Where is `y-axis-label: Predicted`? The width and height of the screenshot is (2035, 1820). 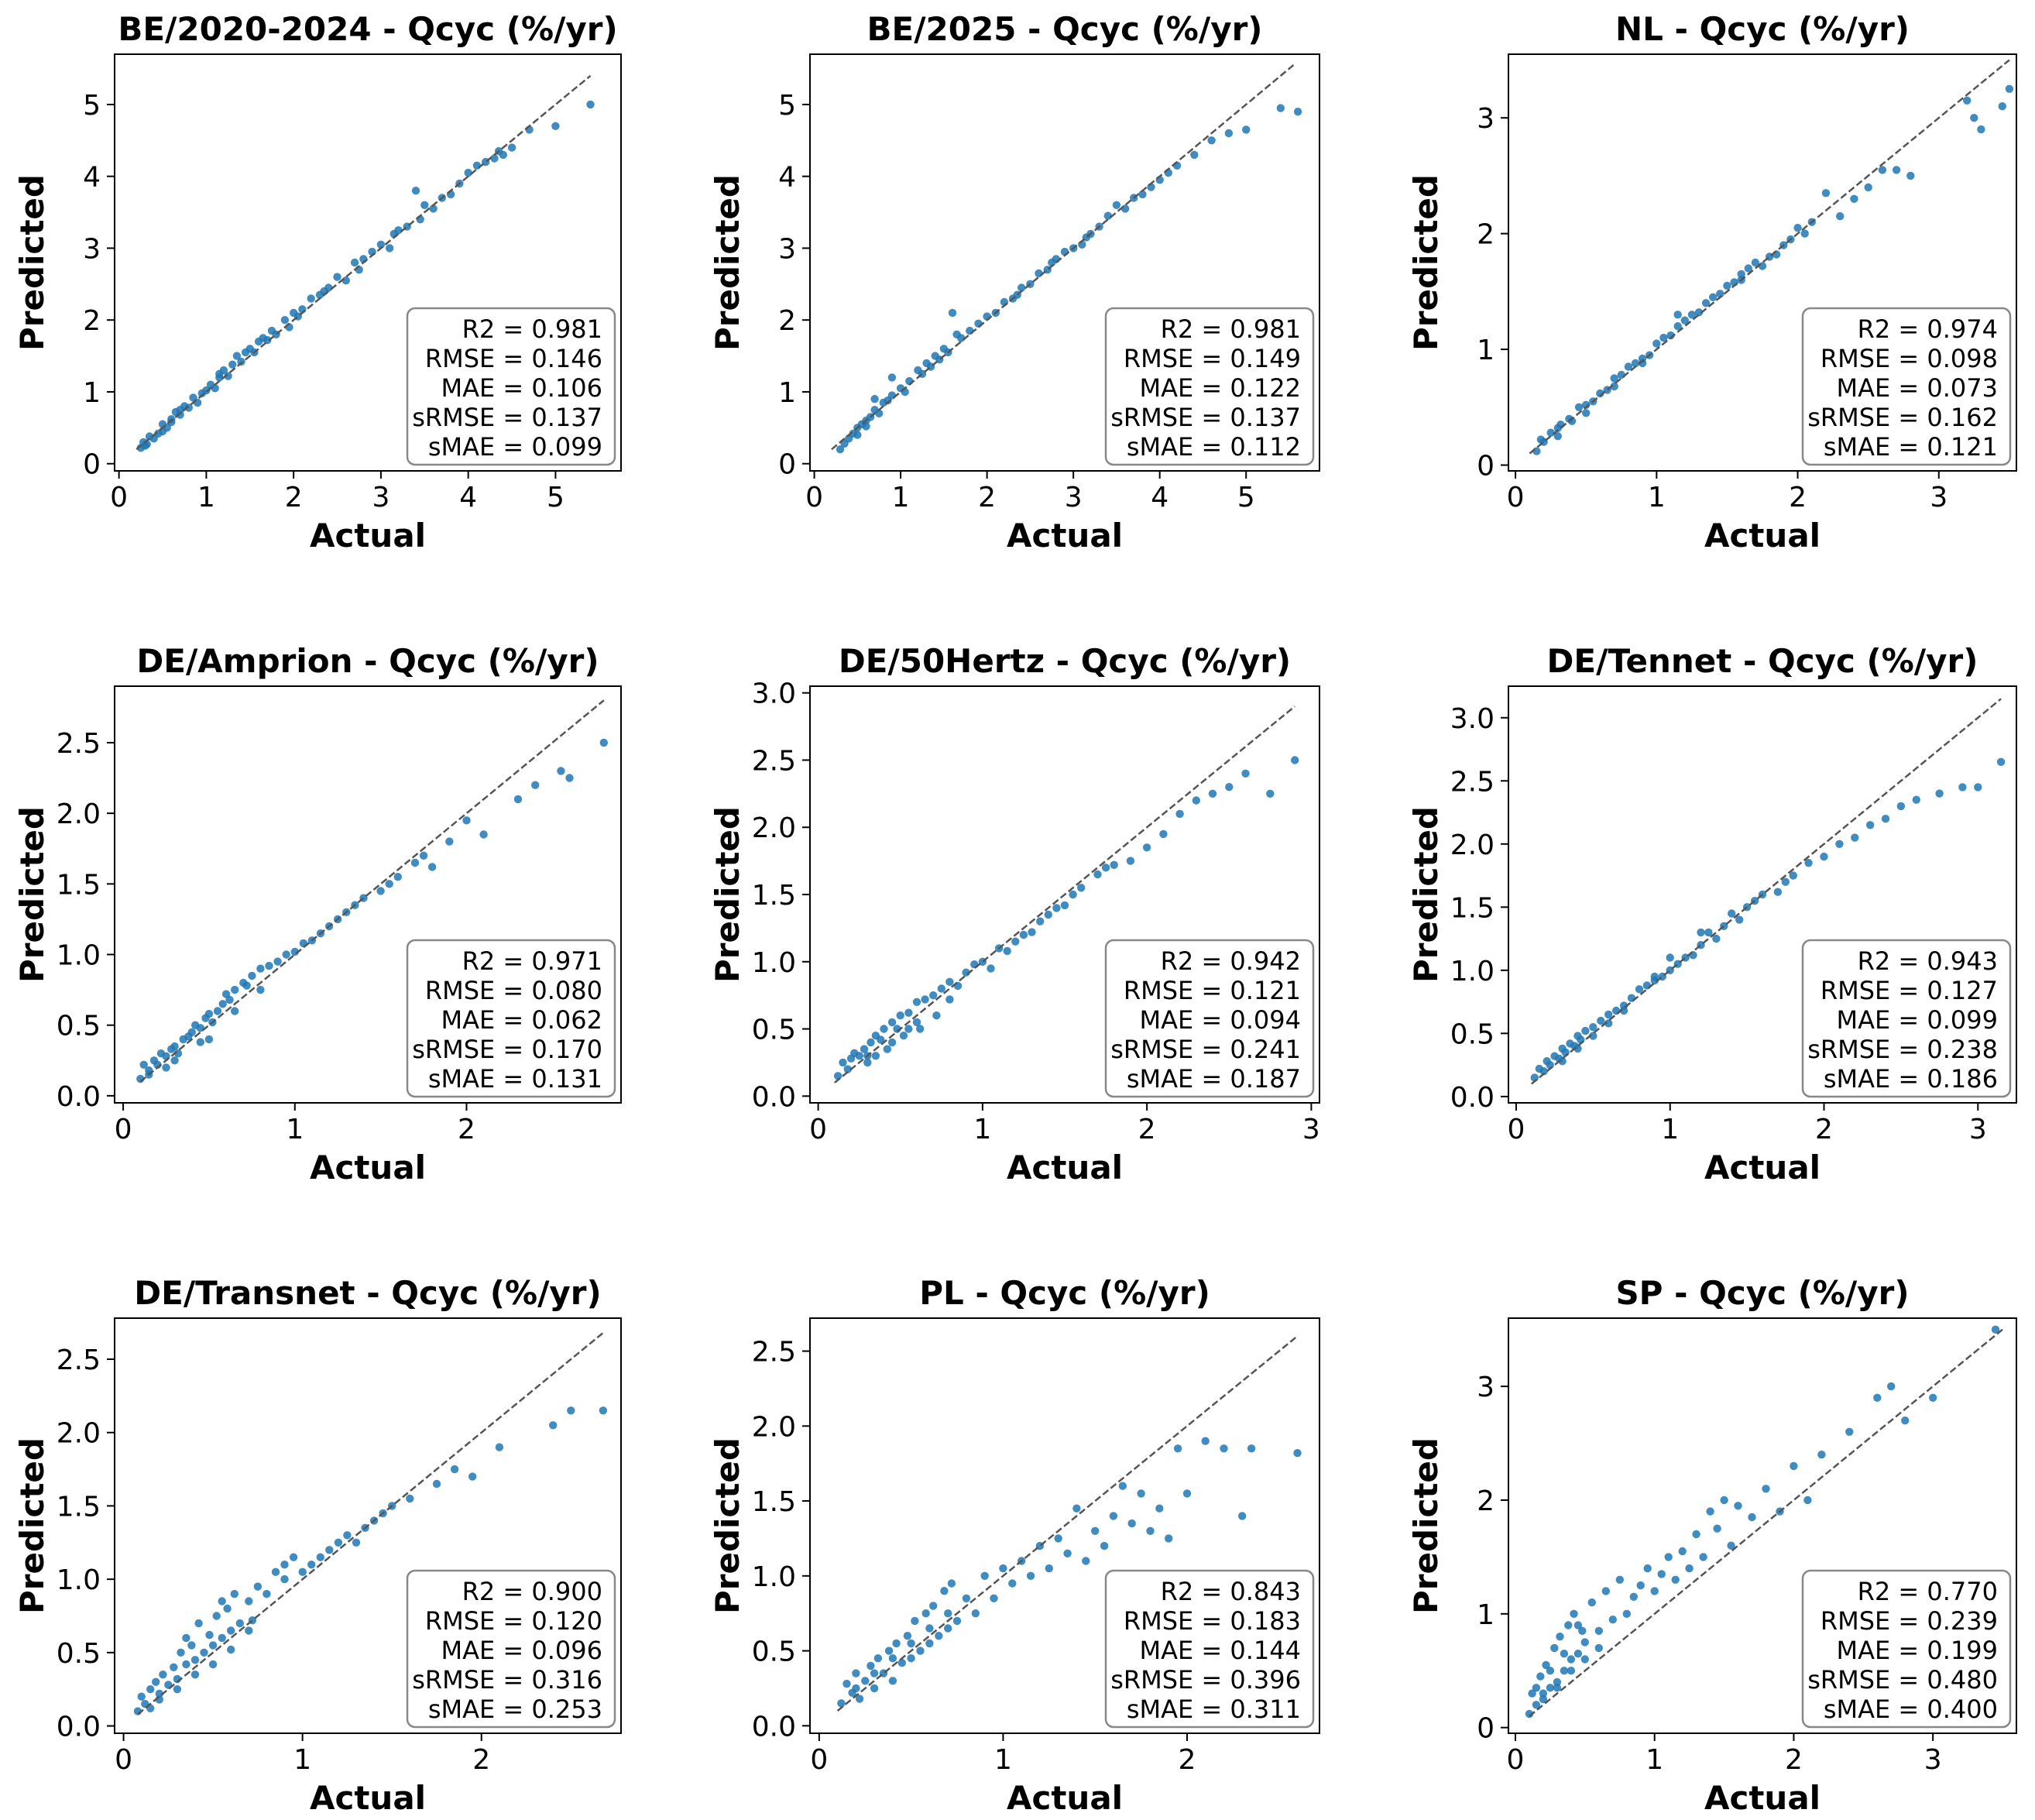
y-axis-label: Predicted is located at coordinates (727, 263).